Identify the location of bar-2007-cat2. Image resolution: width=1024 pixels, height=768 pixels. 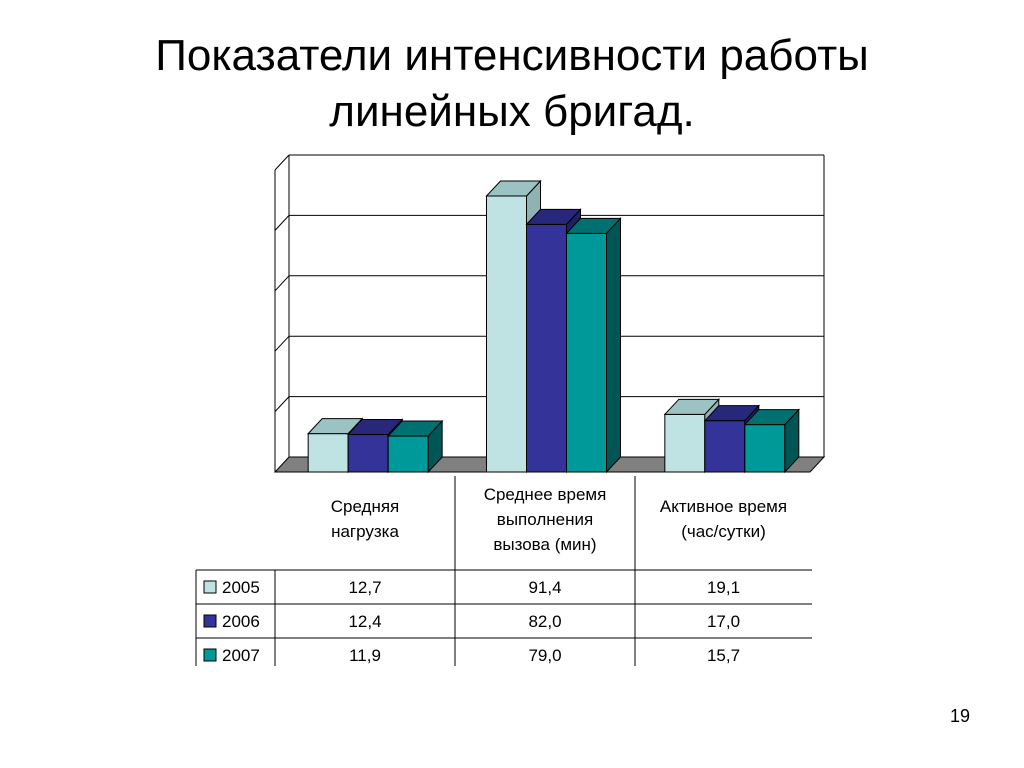
(765, 448).